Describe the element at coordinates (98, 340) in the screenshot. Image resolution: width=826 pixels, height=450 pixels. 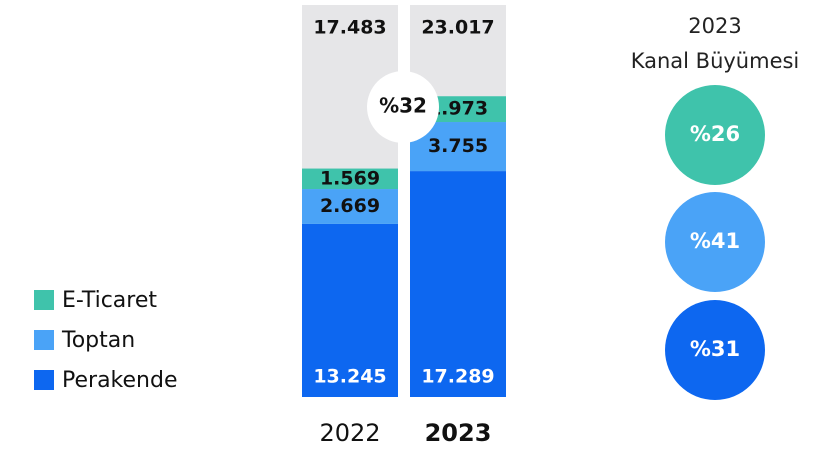
I see `legend-label: Toptan` at that location.